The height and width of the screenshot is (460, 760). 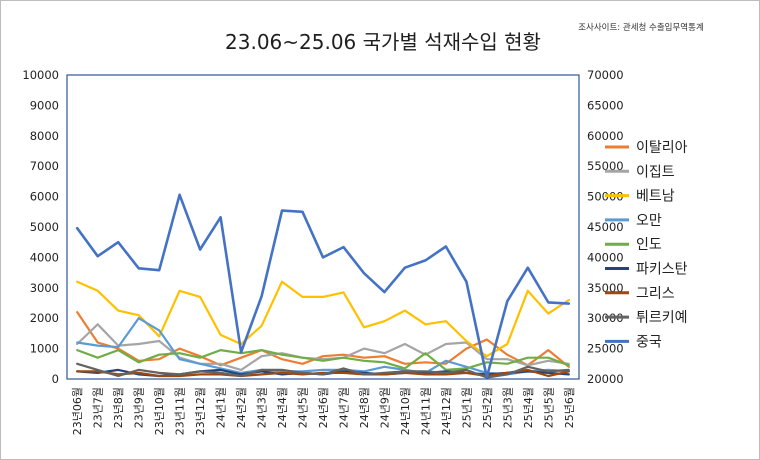 What do you see at coordinates (446, 411) in the screenshot?
I see `x-axis-tick-label: 24년12월` at bounding box center [446, 411].